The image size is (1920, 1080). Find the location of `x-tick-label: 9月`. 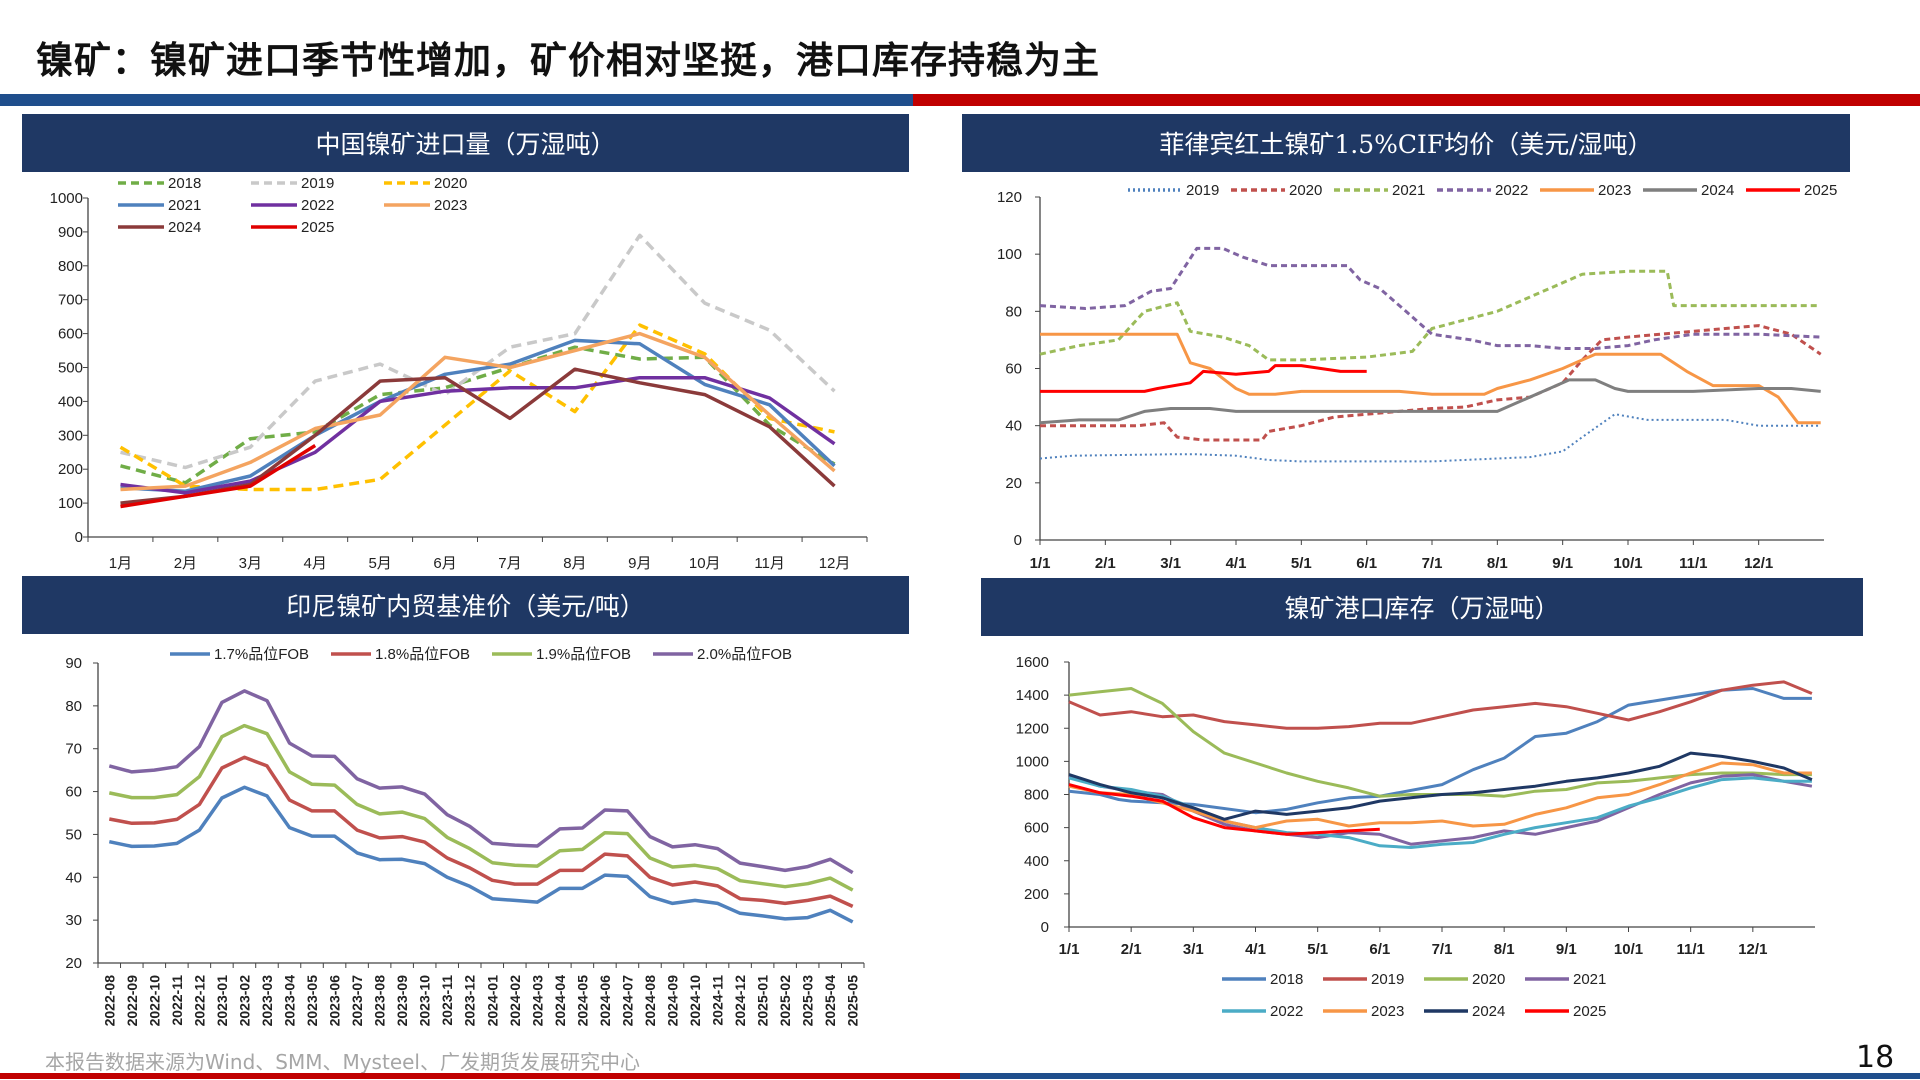

x-tick-label: 9月 is located at coordinates (639, 563).